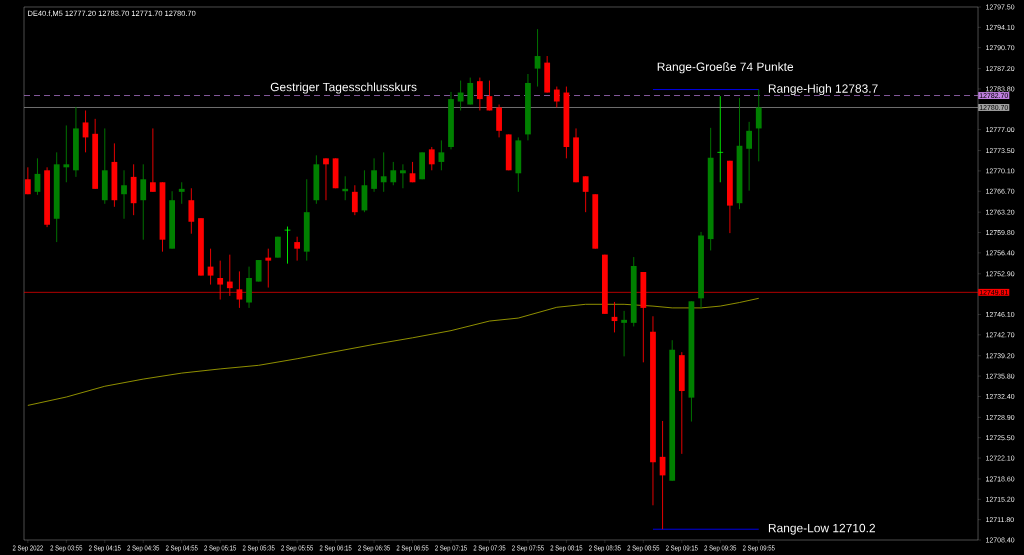  Describe the element at coordinates (725, 68) in the screenshot. I see `annotation: Range-Groeße 74 Punkte` at that location.